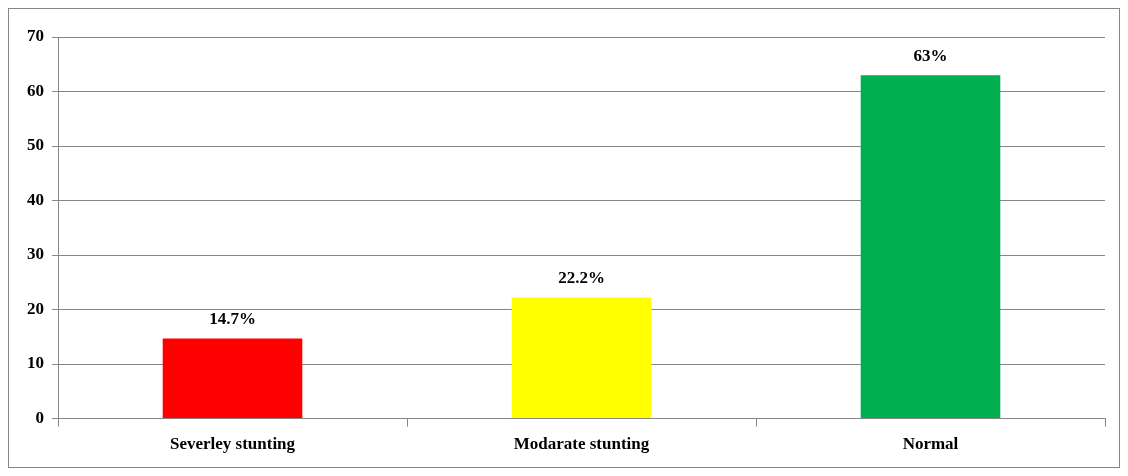 The image size is (1128, 476). Describe the element at coordinates (35, 308) in the screenshot. I see `y-tick-label: 20` at that location.